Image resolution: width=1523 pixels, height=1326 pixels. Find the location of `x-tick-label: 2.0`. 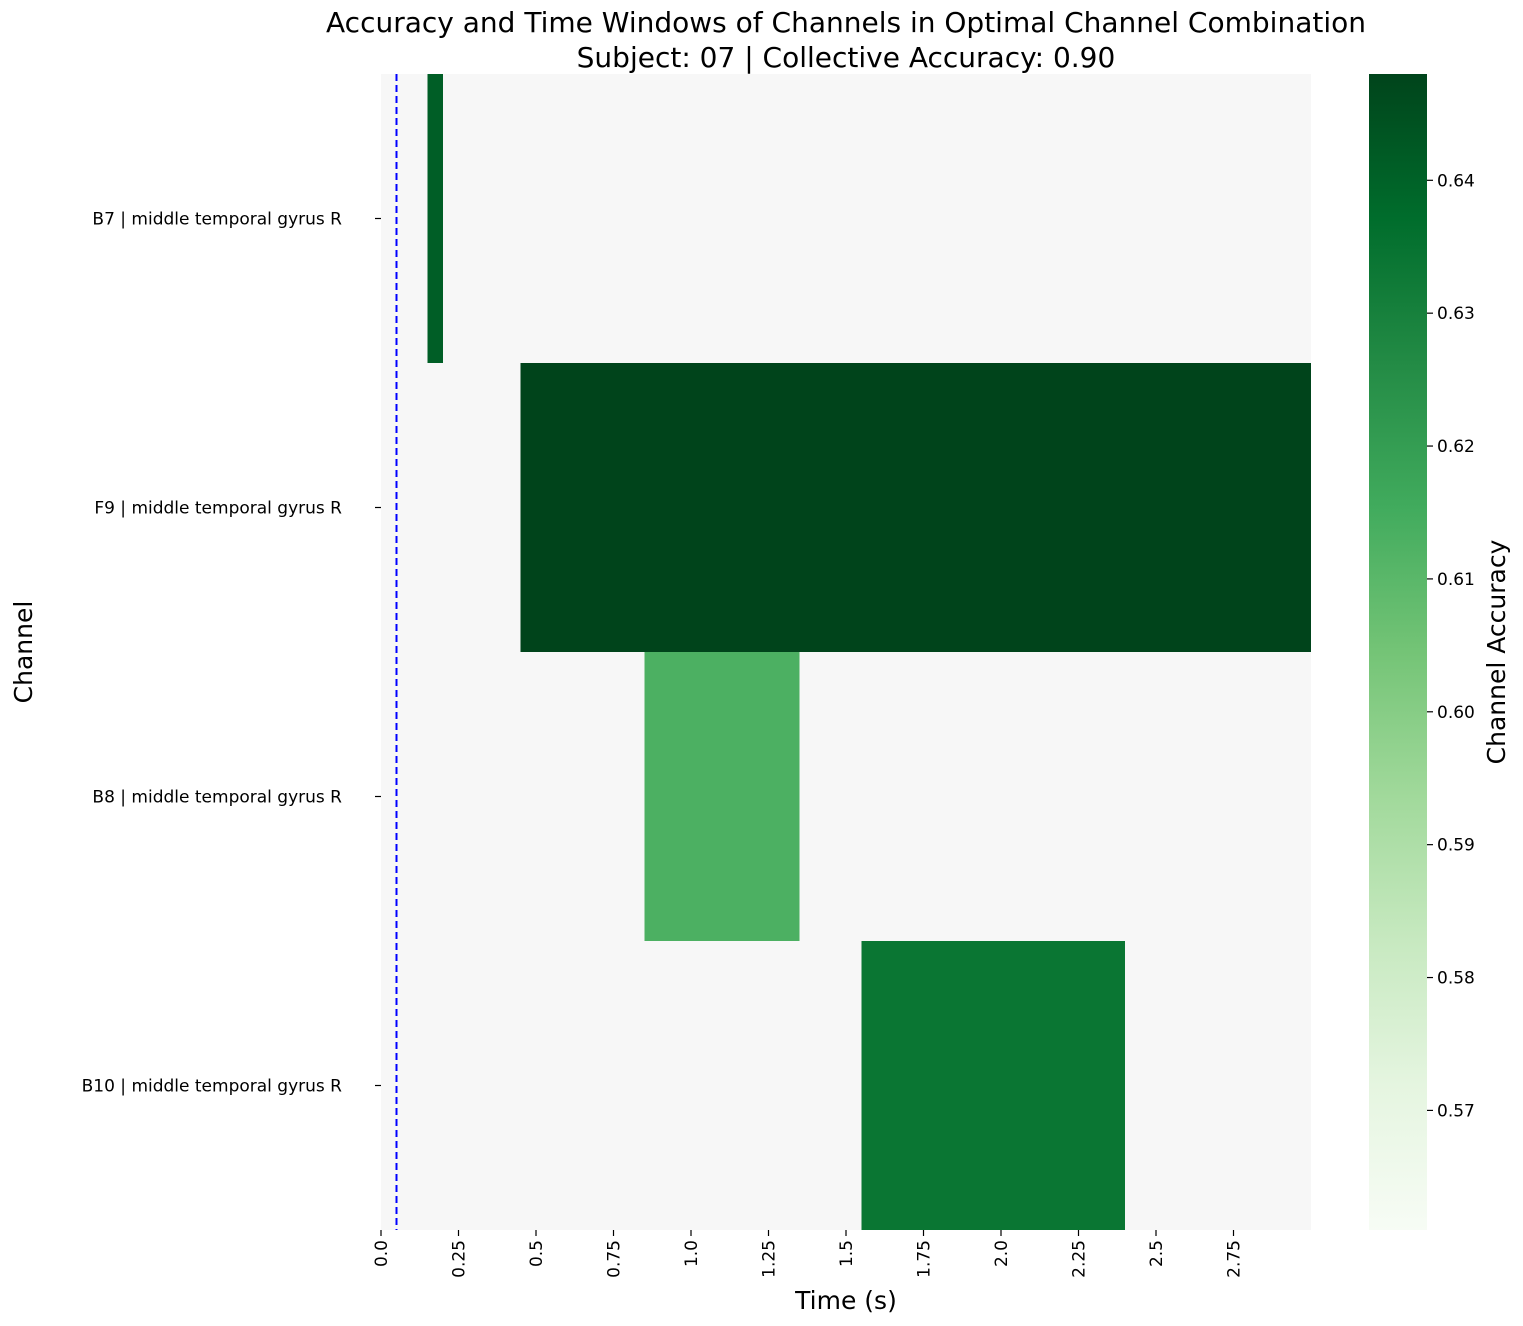

x-tick-label: 2.0 is located at coordinates (1002, 1253).